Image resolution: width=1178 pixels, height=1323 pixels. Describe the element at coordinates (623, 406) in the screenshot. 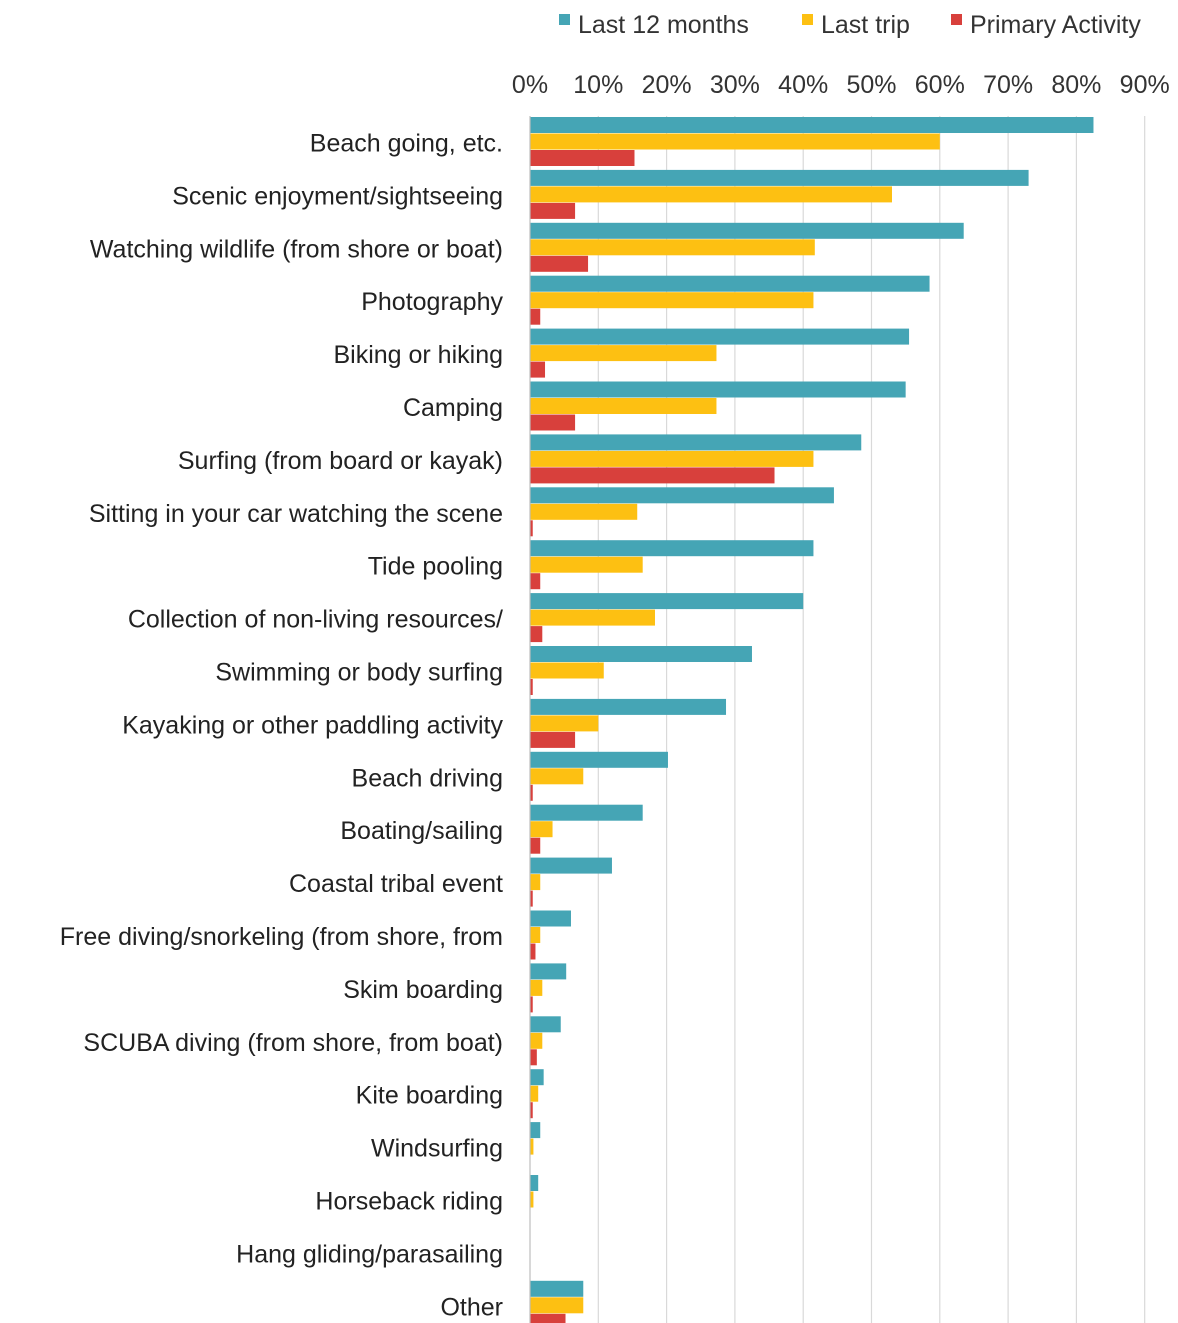

I see `bar-last-trip-camping` at that location.